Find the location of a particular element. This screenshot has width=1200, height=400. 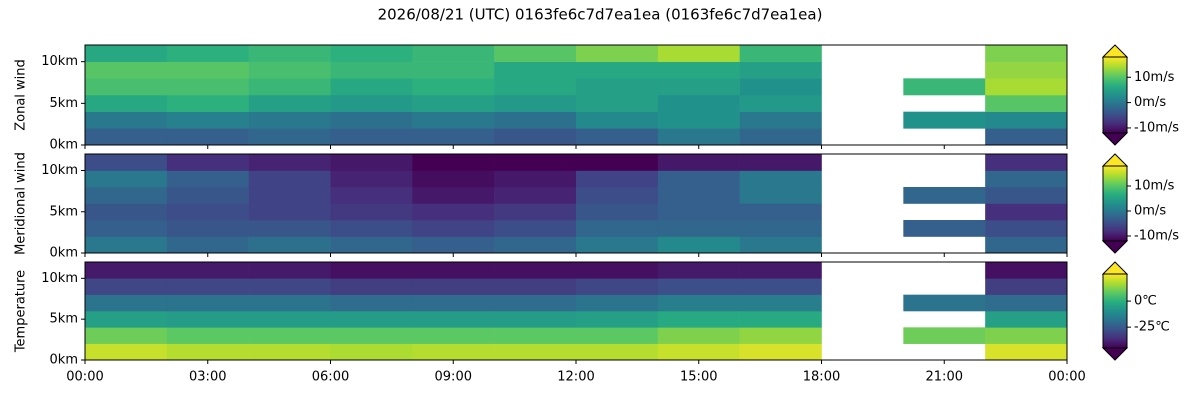

colorbar-tick-label: 0℃ is located at coordinates (1145, 301).